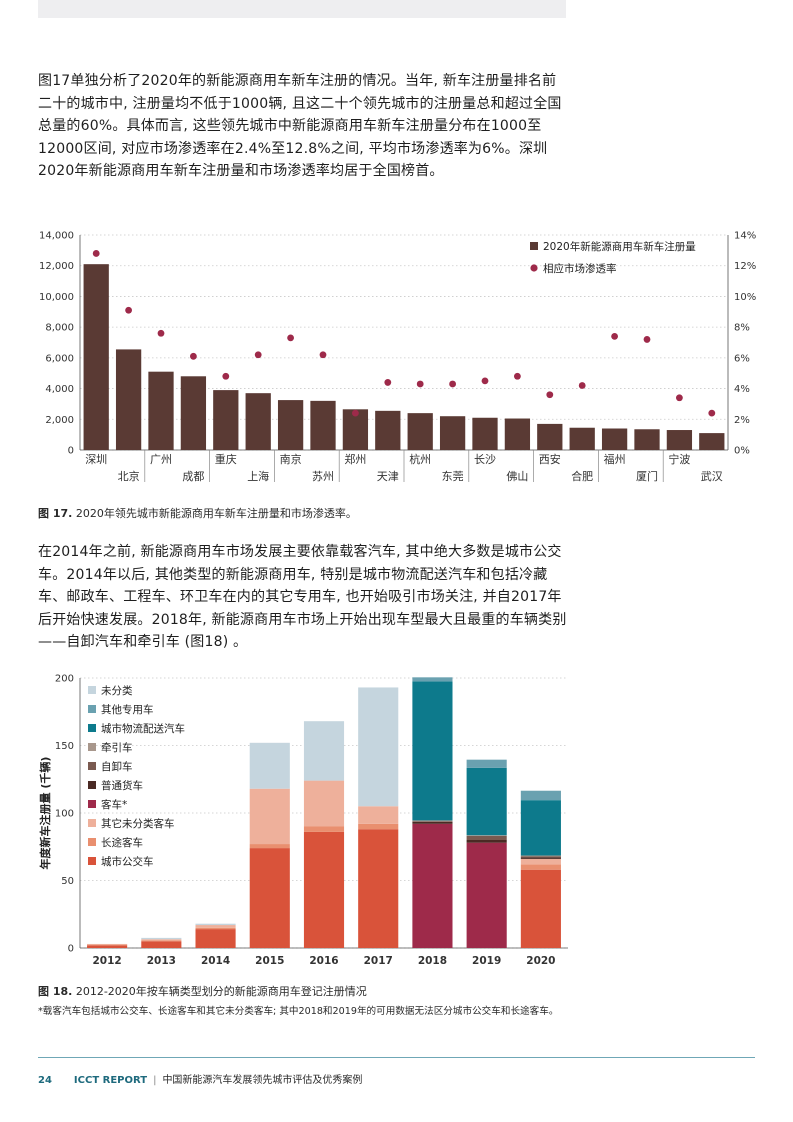 Image resolution: width=793 pixels, height=1122 pixels. What do you see at coordinates (291, 459) in the screenshot?
I see `x-tick-label: 南京` at bounding box center [291, 459].